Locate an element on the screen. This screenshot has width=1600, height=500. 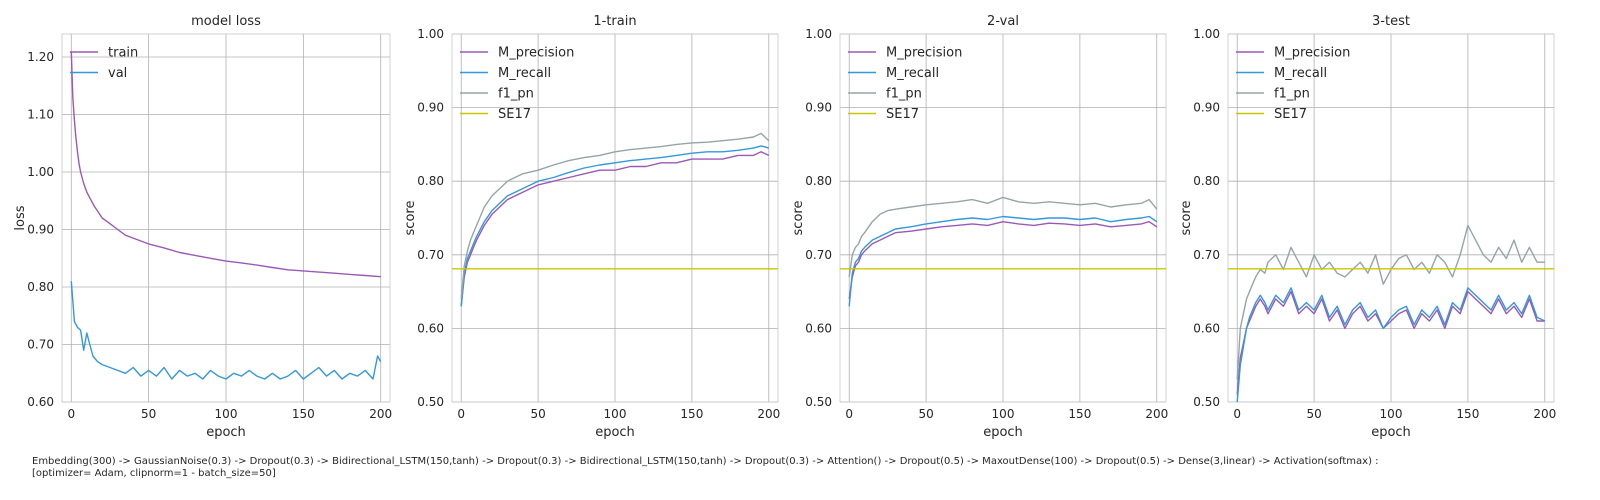
chart-title: model loss is located at coordinates (226, 21).